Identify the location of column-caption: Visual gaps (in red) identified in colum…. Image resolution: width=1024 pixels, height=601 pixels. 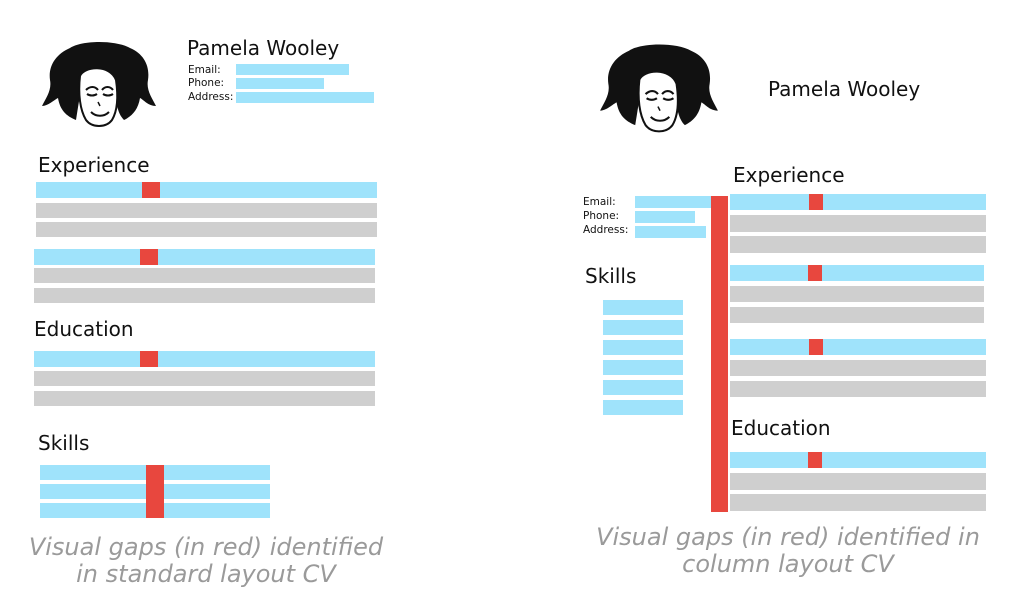
(788, 551).